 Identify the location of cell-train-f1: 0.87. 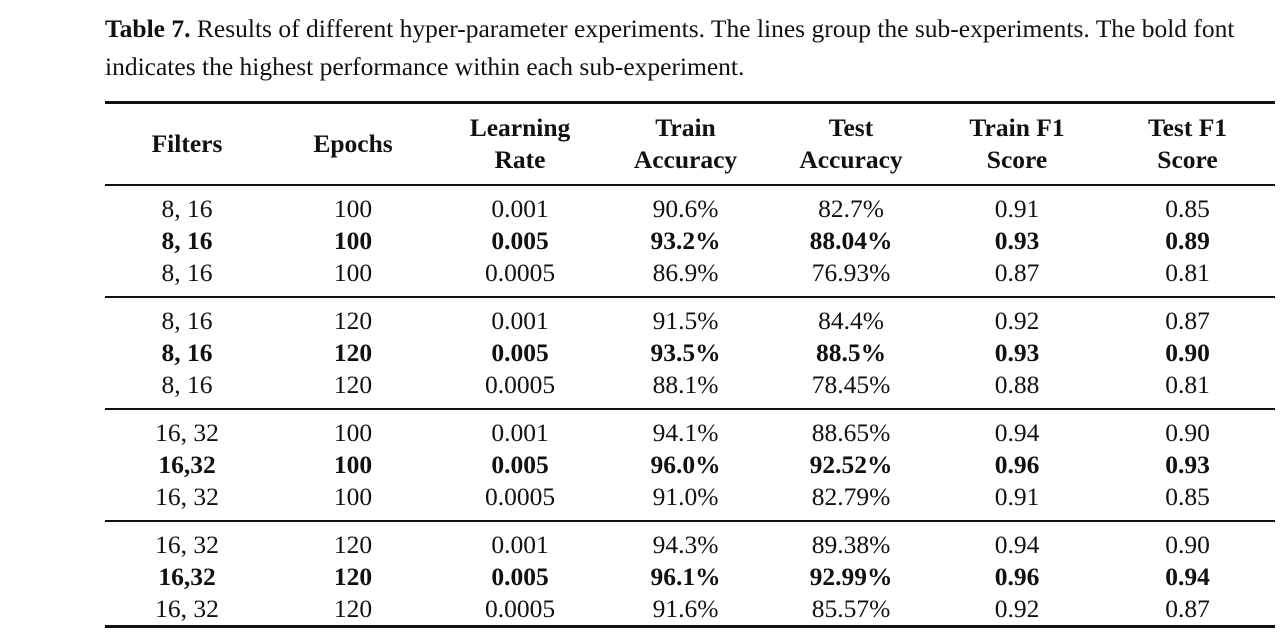
(1017, 272).